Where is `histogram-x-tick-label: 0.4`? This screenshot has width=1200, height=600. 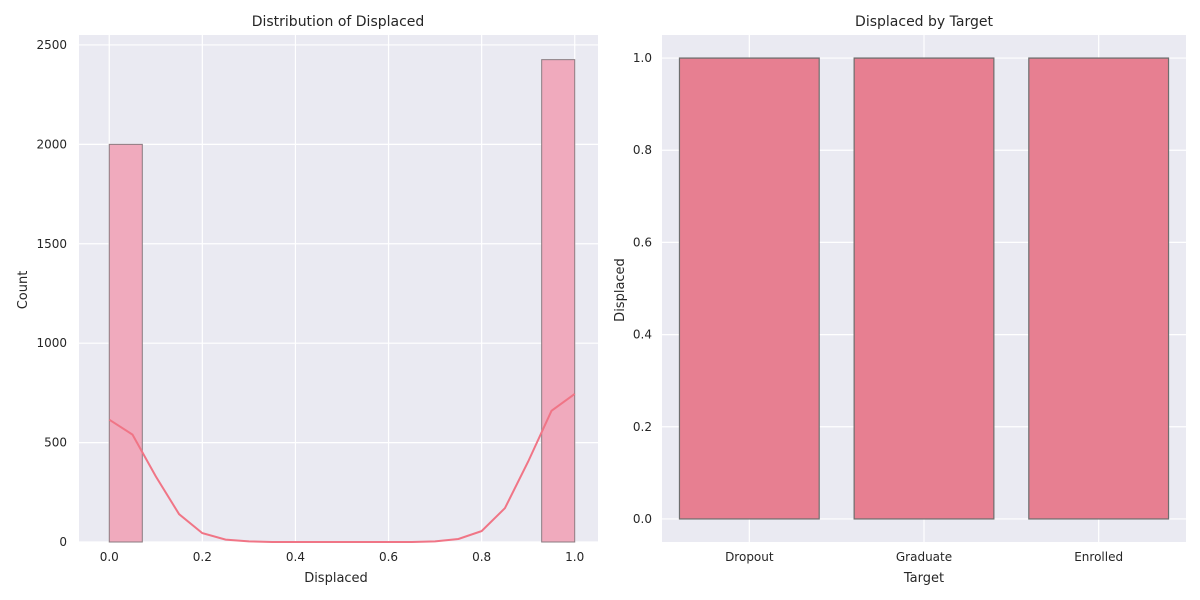 histogram-x-tick-label: 0.4 is located at coordinates (295, 557).